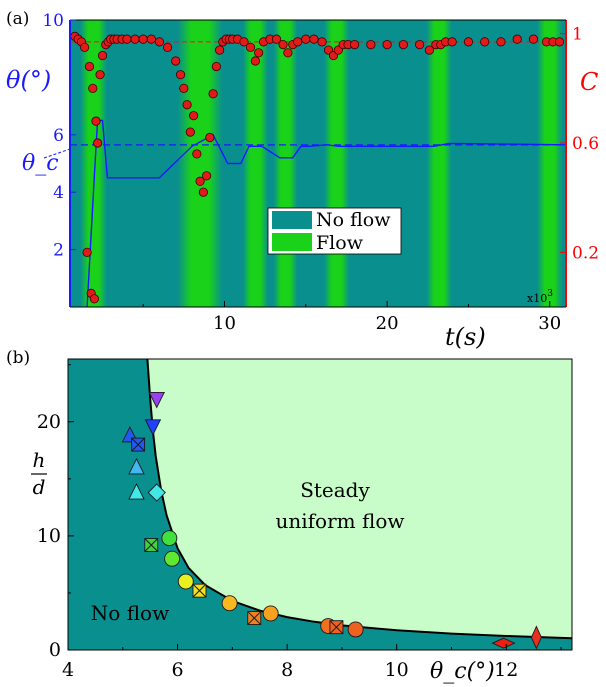  Describe the element at coordinates (57, 153) in the screenshot. I see `theta-c-pointer` at that location.